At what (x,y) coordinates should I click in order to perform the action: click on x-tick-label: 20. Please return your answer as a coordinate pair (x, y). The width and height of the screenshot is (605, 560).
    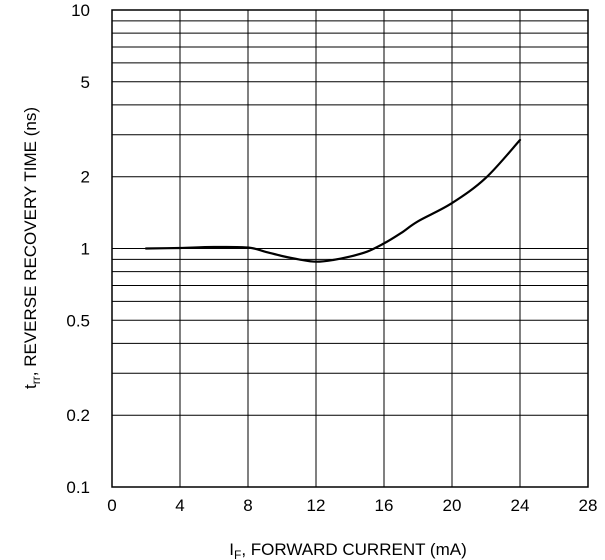
    Looking at the image, I should click on (452, 505).